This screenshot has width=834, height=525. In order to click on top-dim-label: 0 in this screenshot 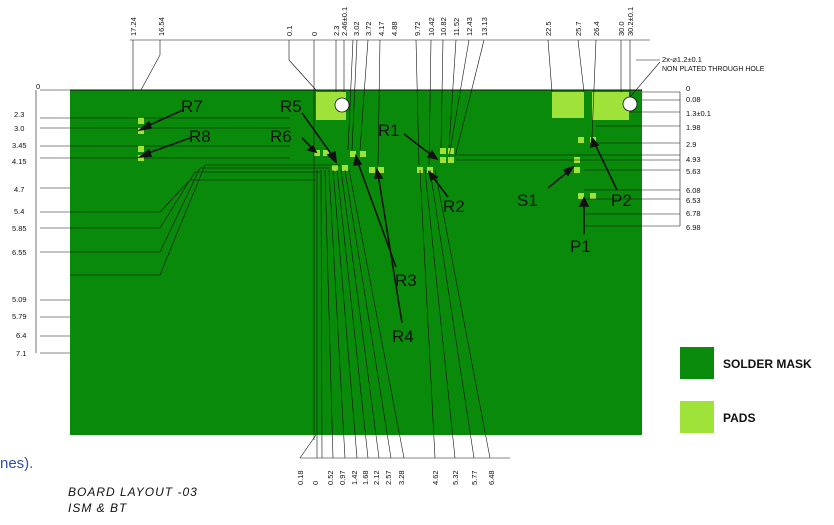, I will do `click(314, 34)`.